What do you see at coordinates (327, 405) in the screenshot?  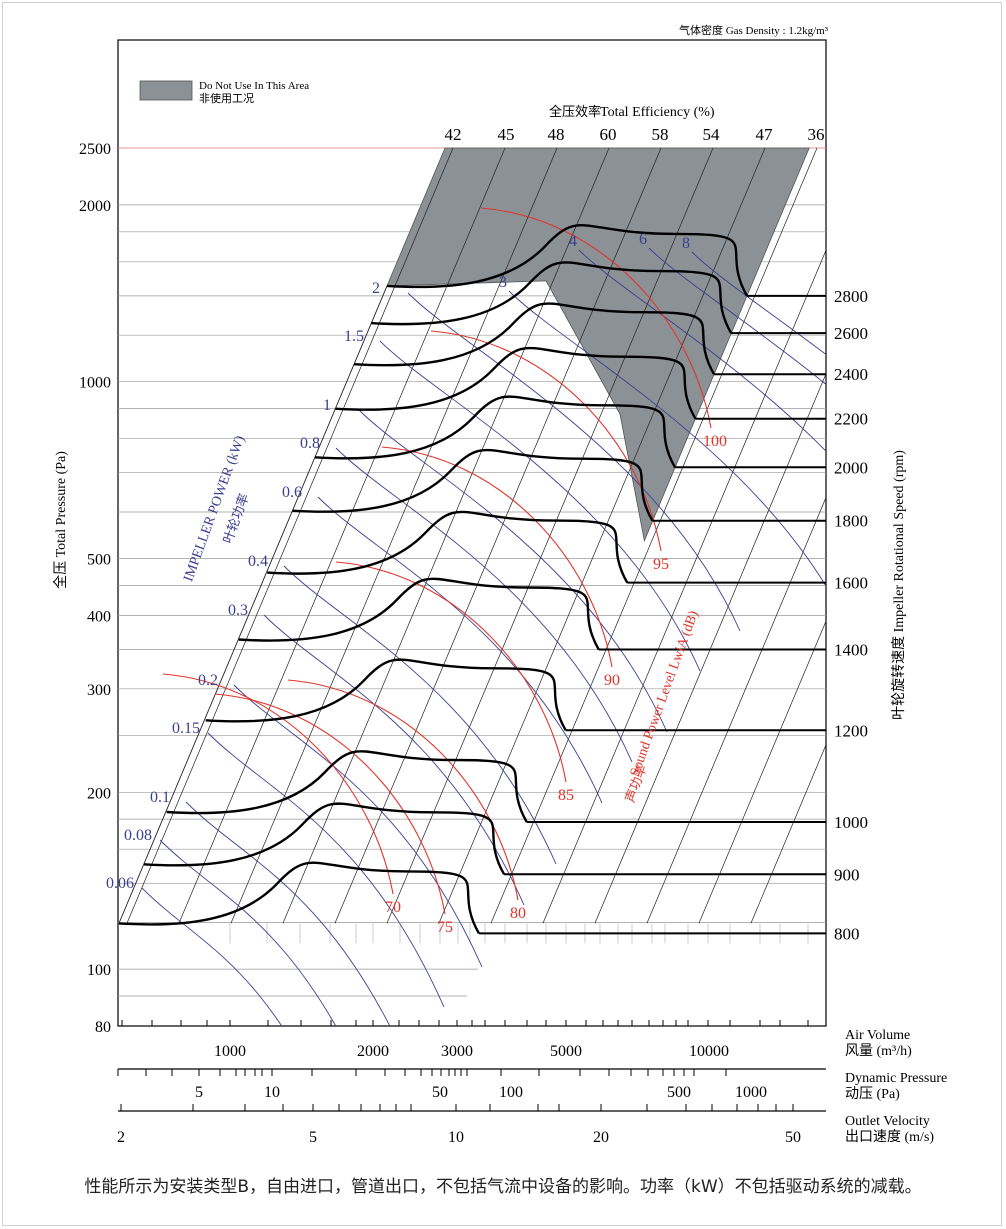 I see `impeller-power-label: 1` at bounding box center [327, 405].